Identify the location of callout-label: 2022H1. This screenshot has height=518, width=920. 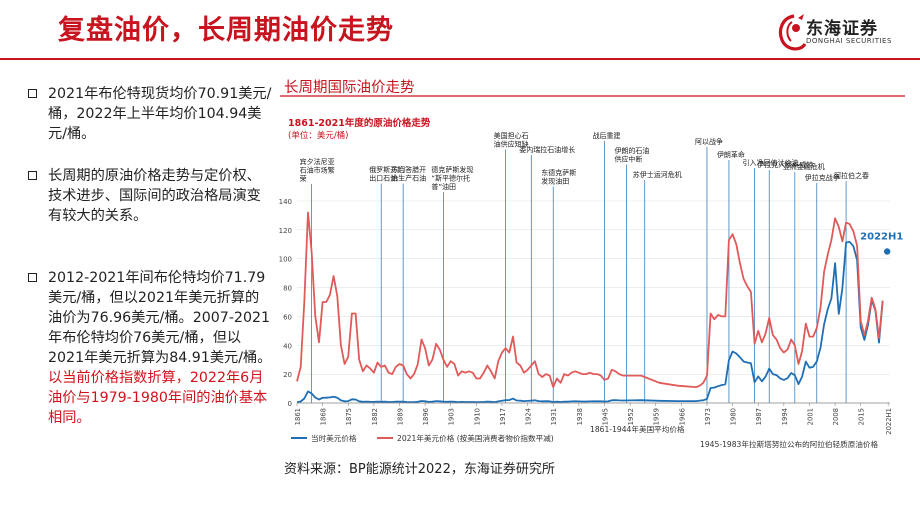
(881, 237).